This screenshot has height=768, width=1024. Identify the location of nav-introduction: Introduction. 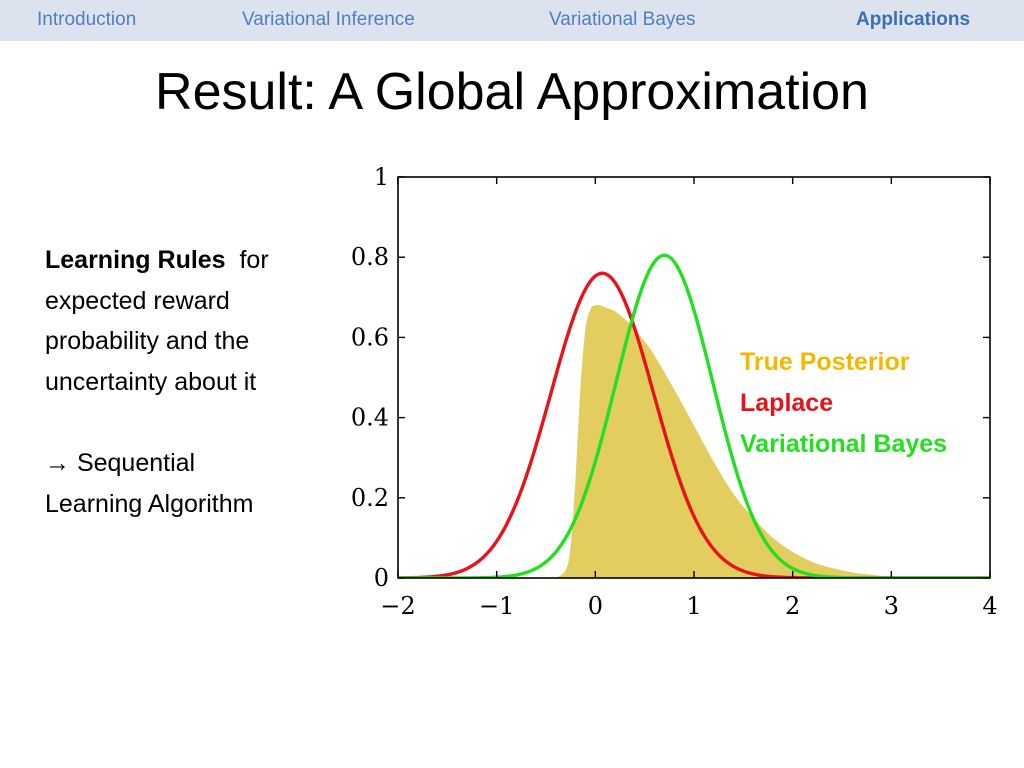
(87, 19).